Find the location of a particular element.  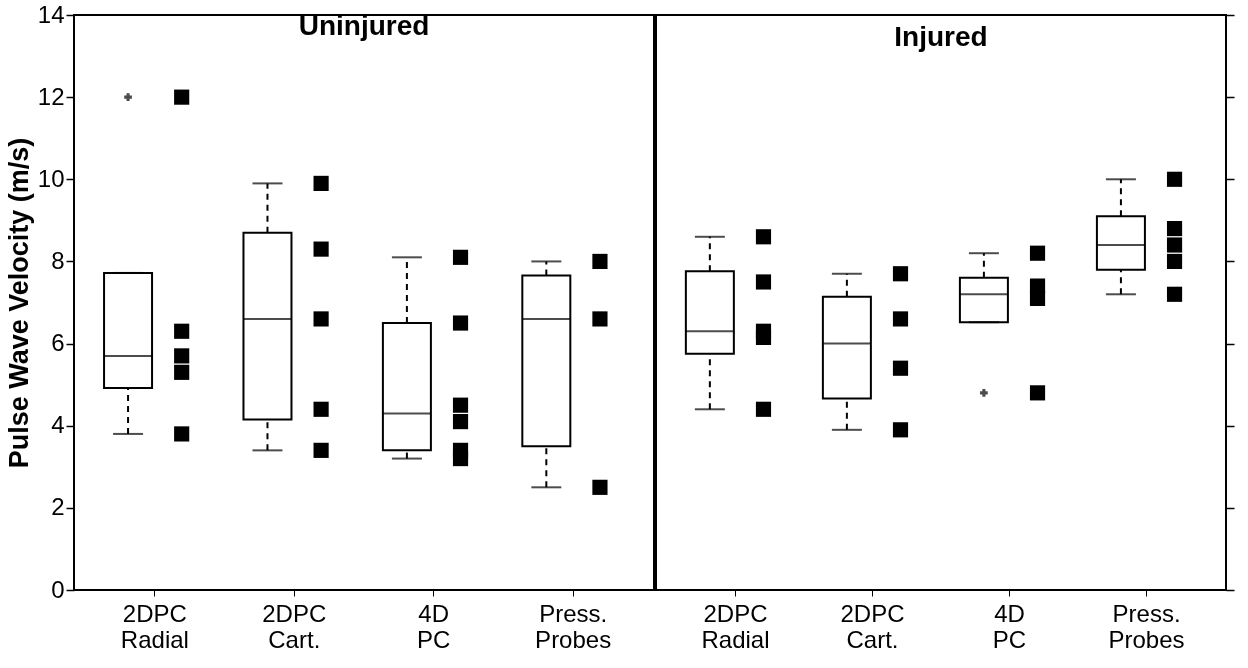

y-tick-label: 12 is located at coordinates (51, 96).